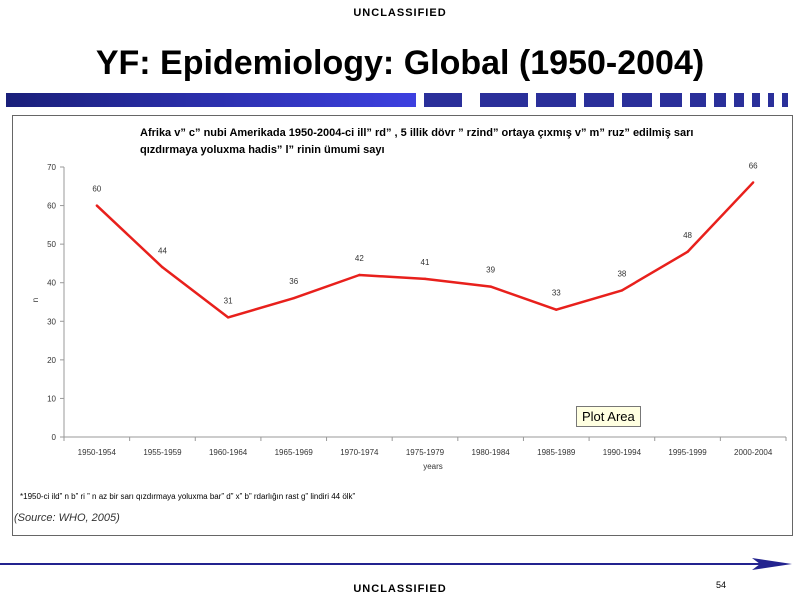 The width and height of the screenshot is (800, 600). Describe the element at coordinates (622, 452) in the screenshot. I see `x-tick-label: 1990-1994` at that location.